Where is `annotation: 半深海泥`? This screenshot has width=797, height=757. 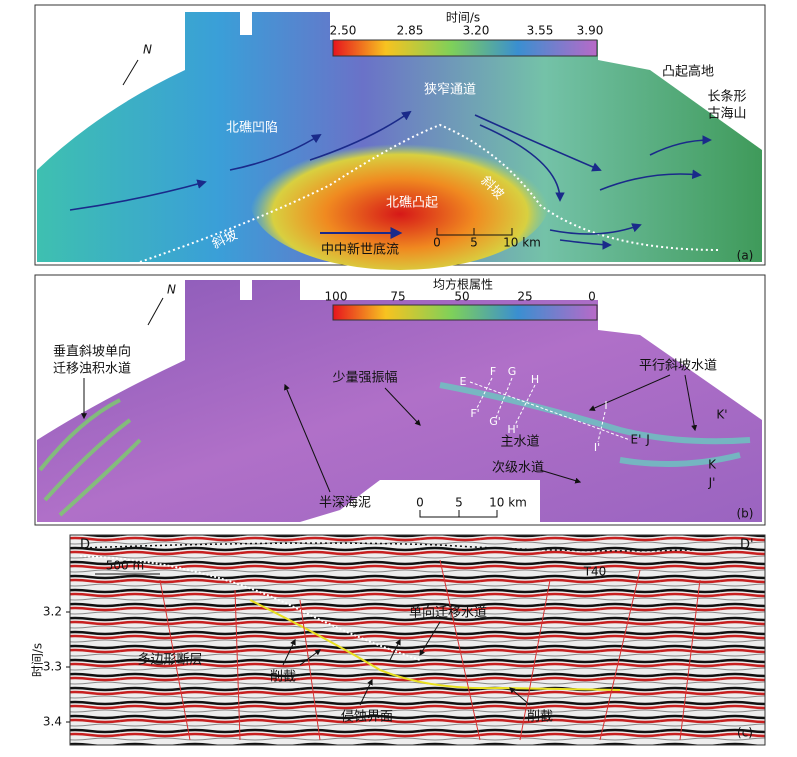
annotation: 半深海泥 is located at coordinates (345, 503).